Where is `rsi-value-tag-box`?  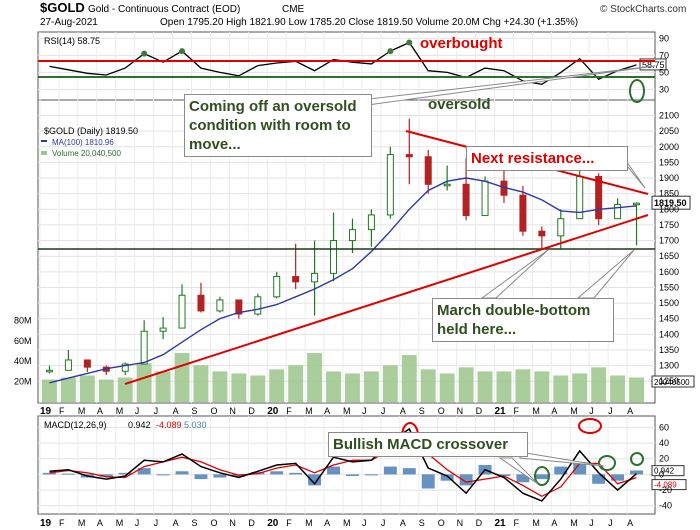 rsi-value-tag-box is located at coordinates (653, 64).